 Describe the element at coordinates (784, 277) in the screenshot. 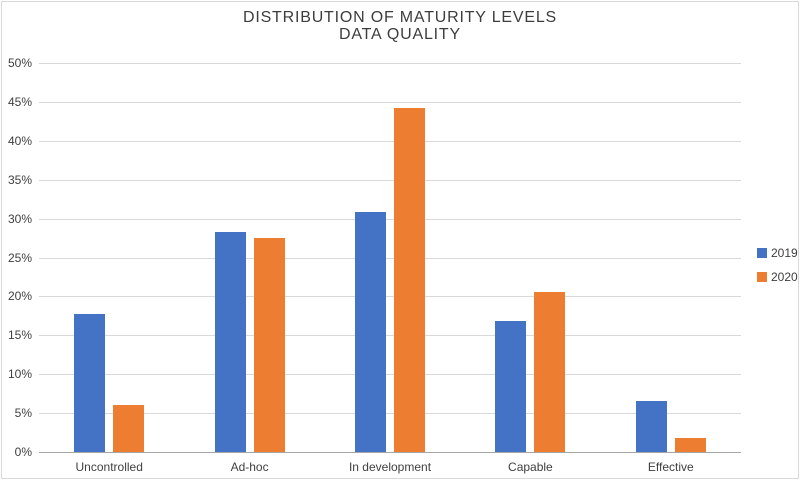

I see `legend-label-2020: 2020` at that location.